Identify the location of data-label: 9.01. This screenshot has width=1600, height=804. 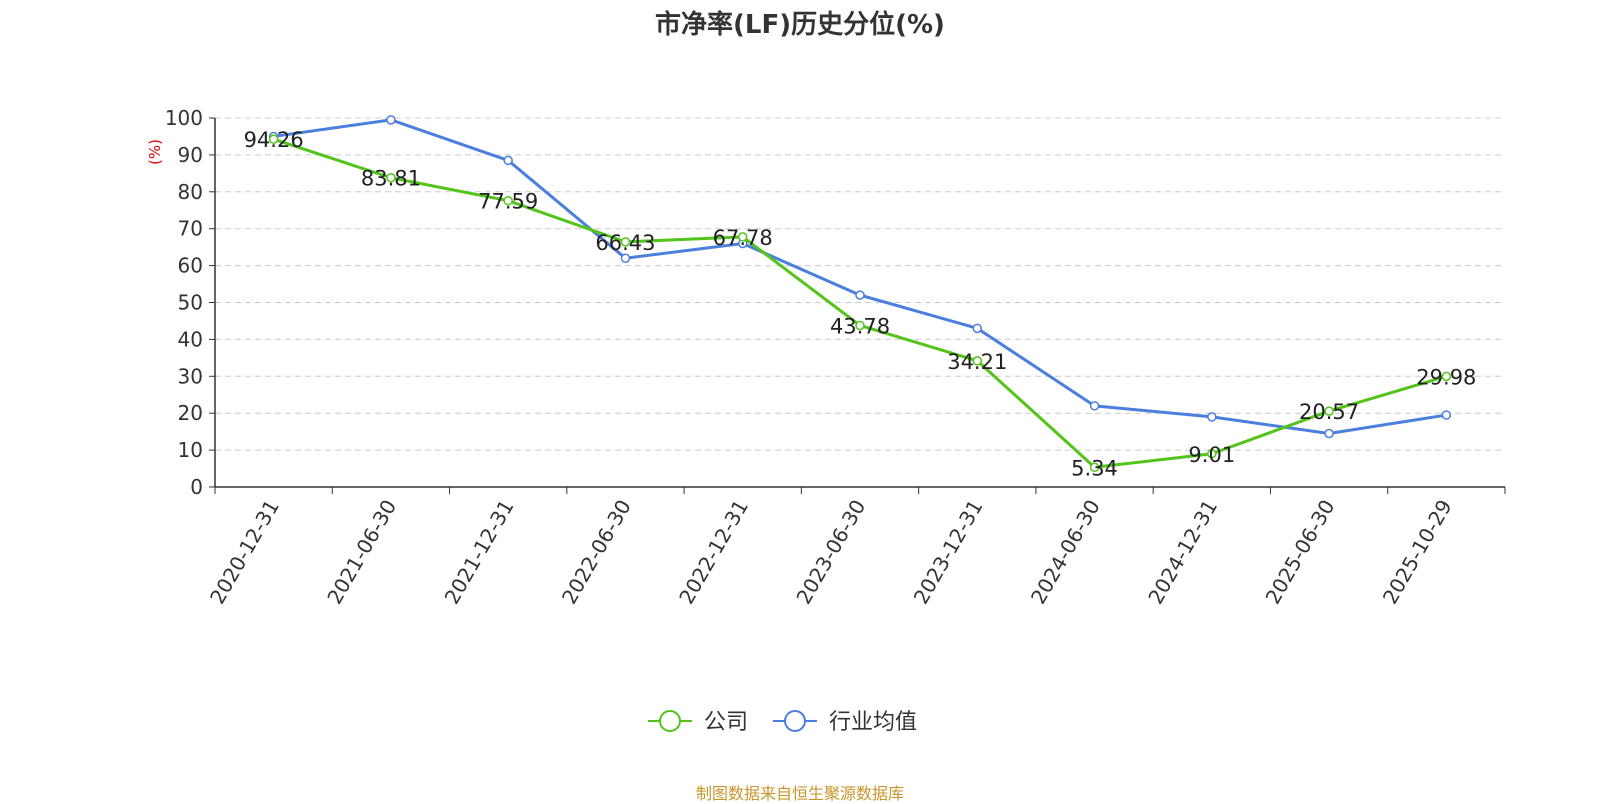
(1211, 455).